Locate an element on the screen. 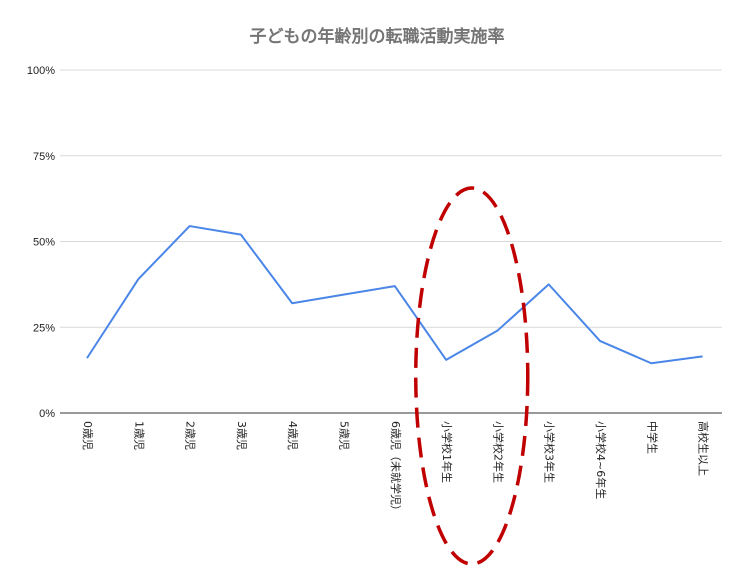 Image resolution: width=755 pixels, height=583 pixels. x-tick-label: 0歳児 is located at coordinates (87, 435).